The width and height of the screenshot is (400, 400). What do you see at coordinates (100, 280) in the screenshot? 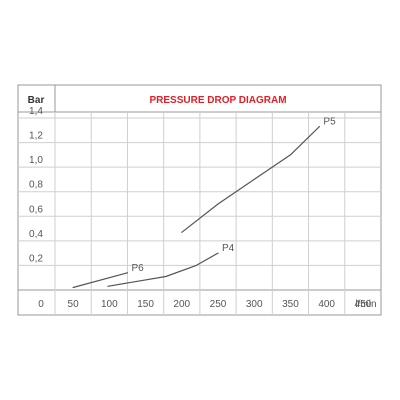
I see `series-line-p6` at bounding box center [100, 280].